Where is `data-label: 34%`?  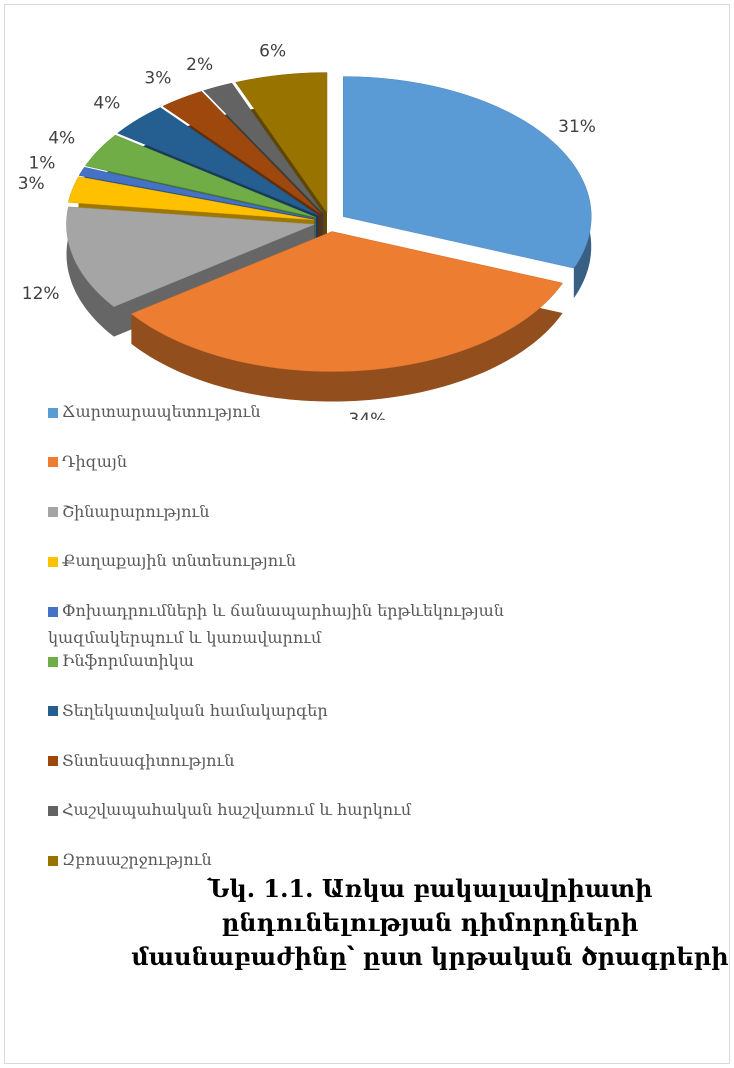
data-label: 34% is located at coordinates (368, 415).